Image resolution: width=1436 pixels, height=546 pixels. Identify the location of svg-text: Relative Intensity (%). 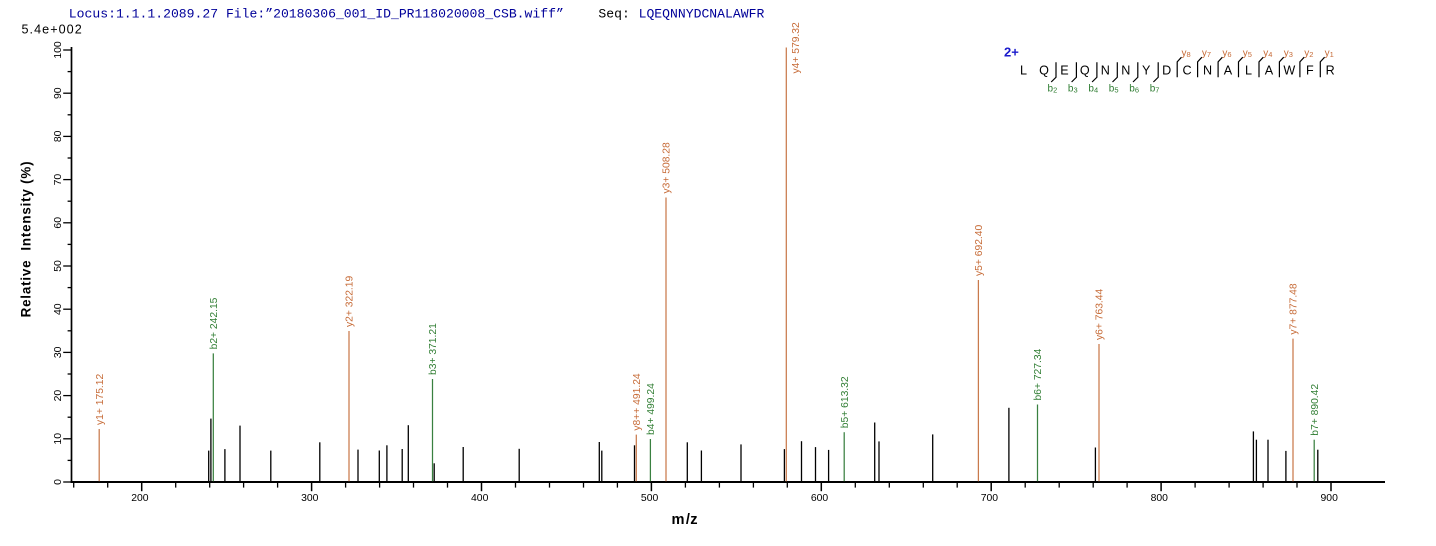
(26, 239).